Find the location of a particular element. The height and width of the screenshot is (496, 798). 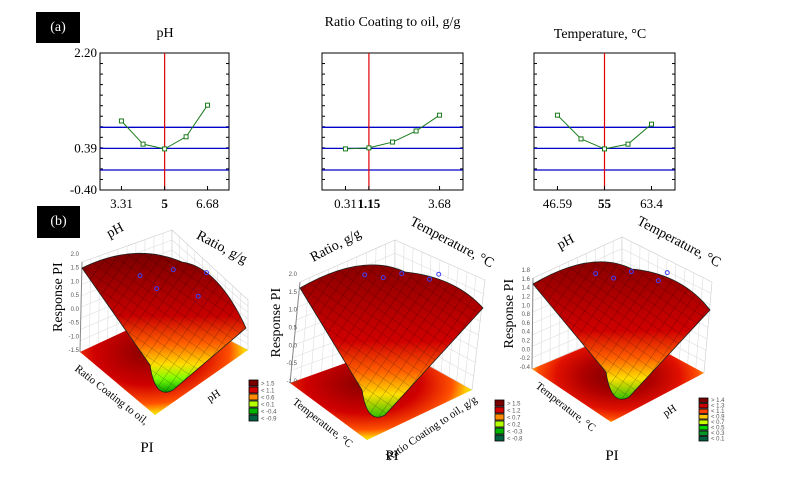

x-tick-label: 3.68 is located at coordinates (439, 203).